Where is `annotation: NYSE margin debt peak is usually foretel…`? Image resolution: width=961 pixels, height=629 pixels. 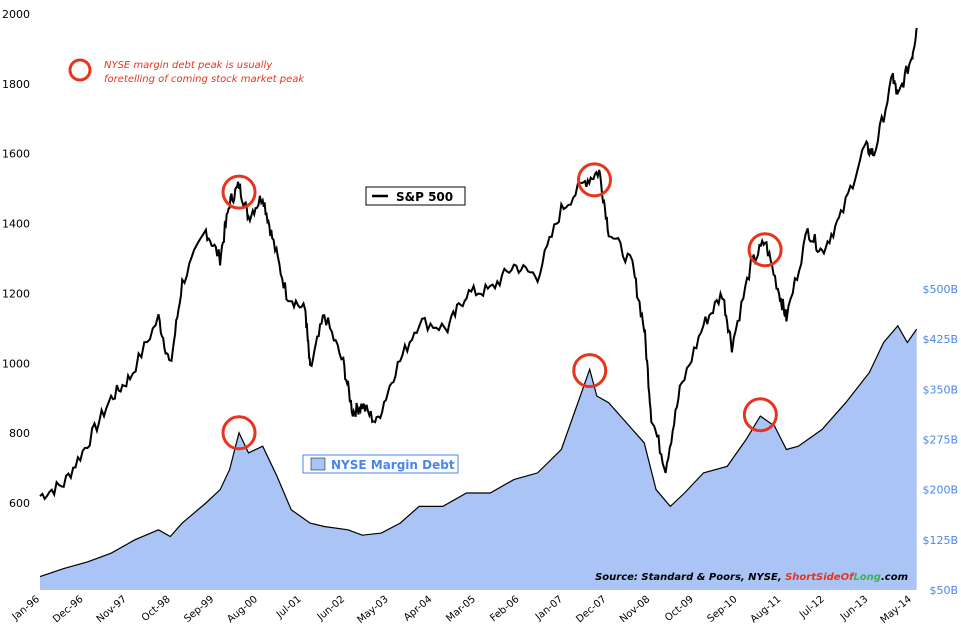 annotation: NYSE margin debt peak is usually foretel… is located at coordinates (186, 71).